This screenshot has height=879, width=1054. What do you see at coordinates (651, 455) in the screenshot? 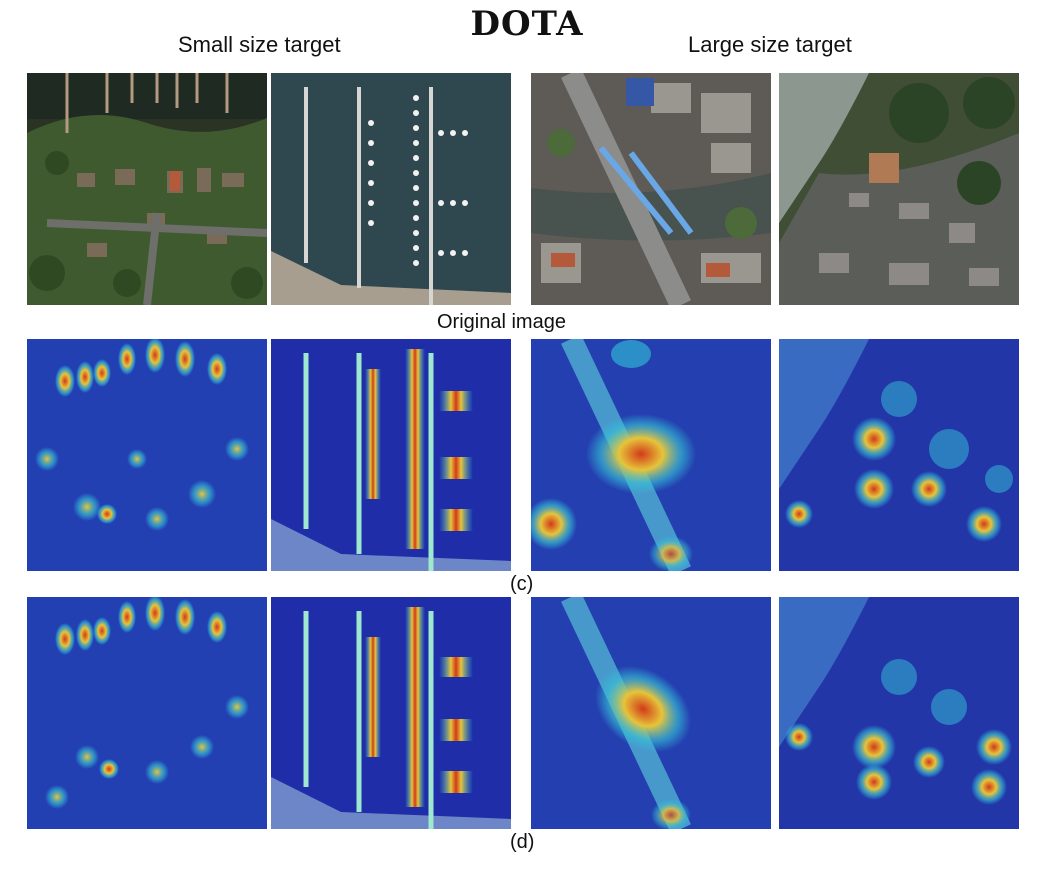
I see `heatmap-c-bridge` at bounding box center [651, 455].